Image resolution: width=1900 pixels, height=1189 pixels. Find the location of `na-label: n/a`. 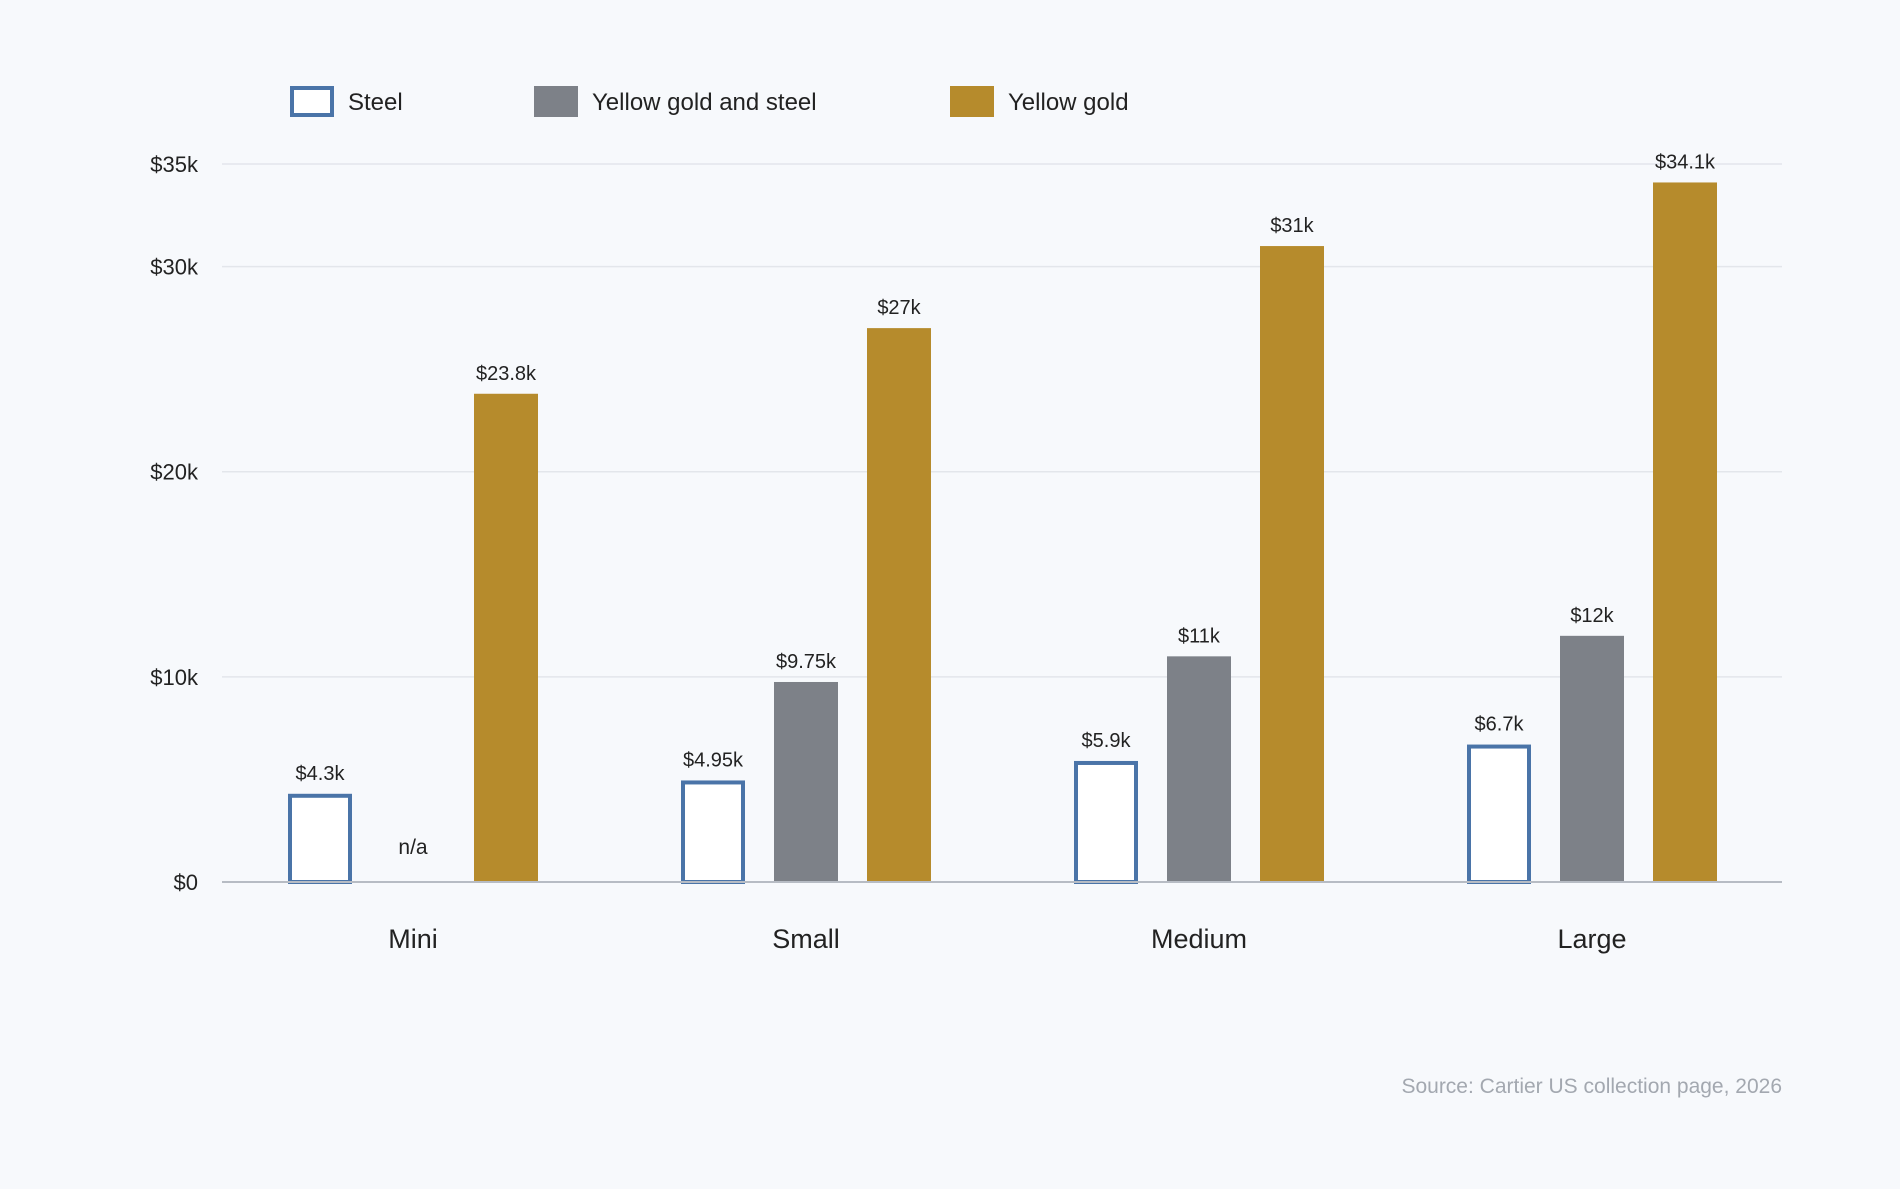

na-label: n/a is located at coordinates (413, 847).